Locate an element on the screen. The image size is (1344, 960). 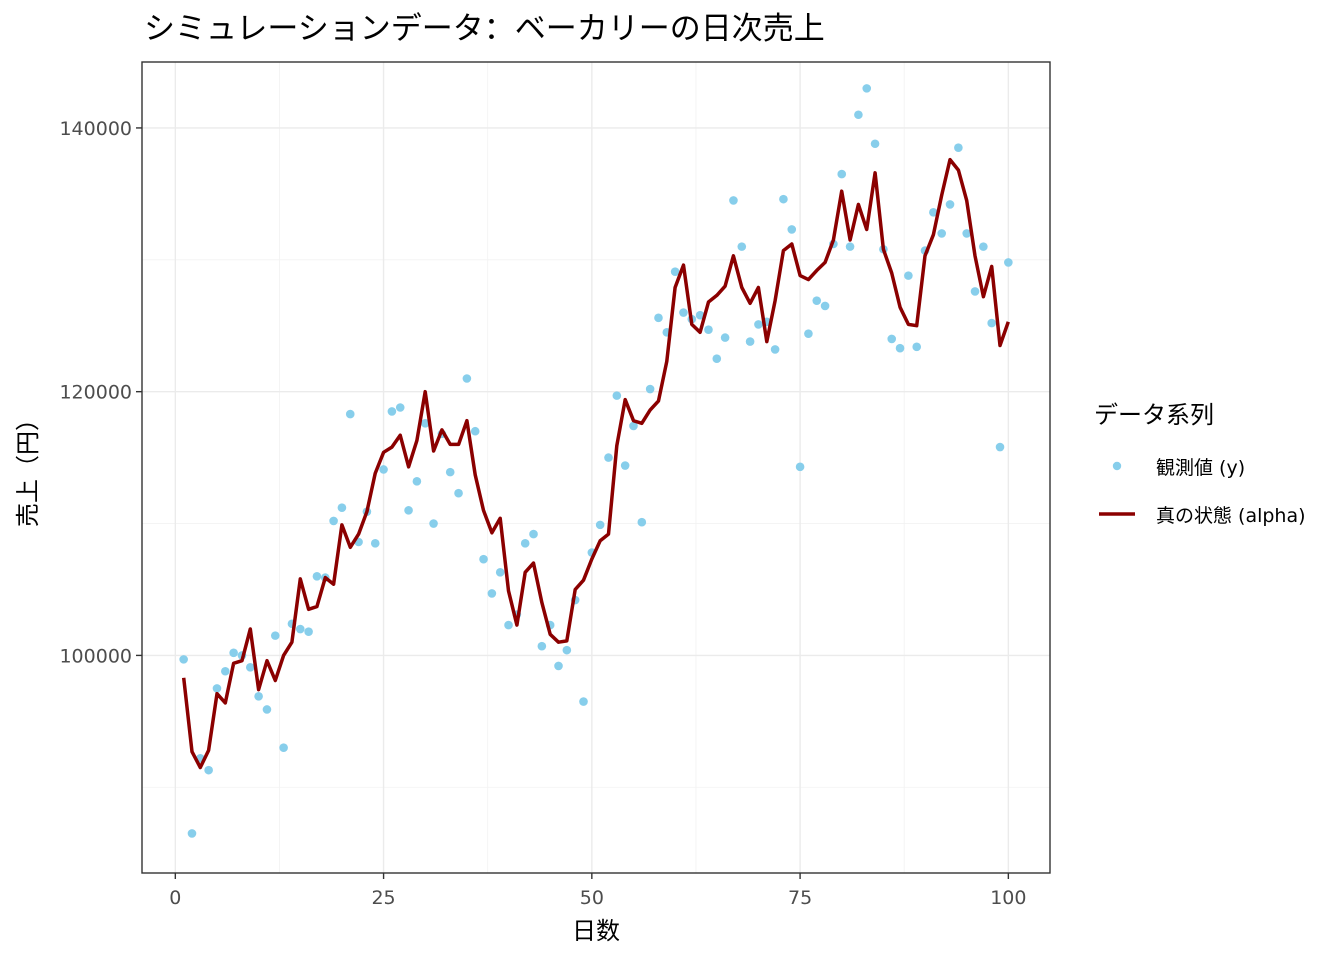
y-tick-label: 140000 is located at coordinates (95, 129).